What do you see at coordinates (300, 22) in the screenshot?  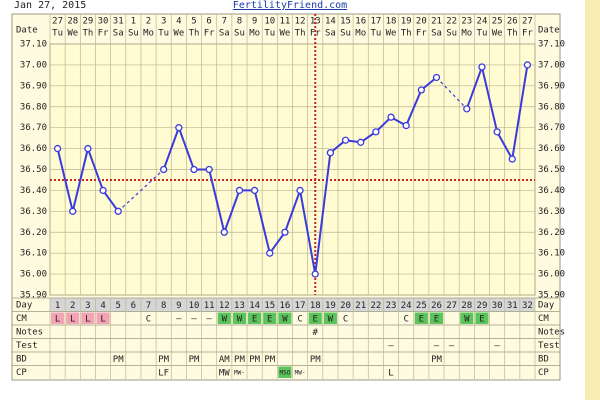 I see `date-label: 12` at bounding box center [300, 22].